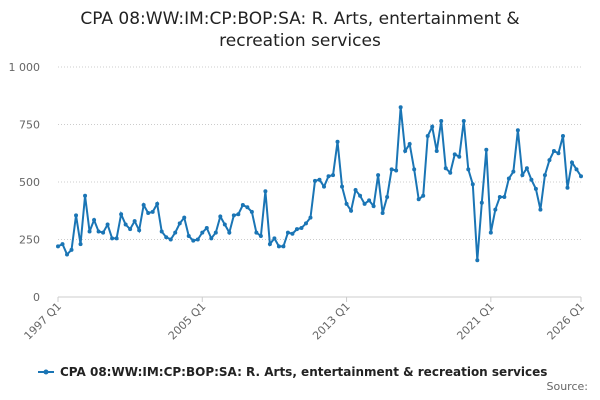 The image size is (600, 400). I want to click on x-tick-label: 1997 Q1, so click(43, 321).